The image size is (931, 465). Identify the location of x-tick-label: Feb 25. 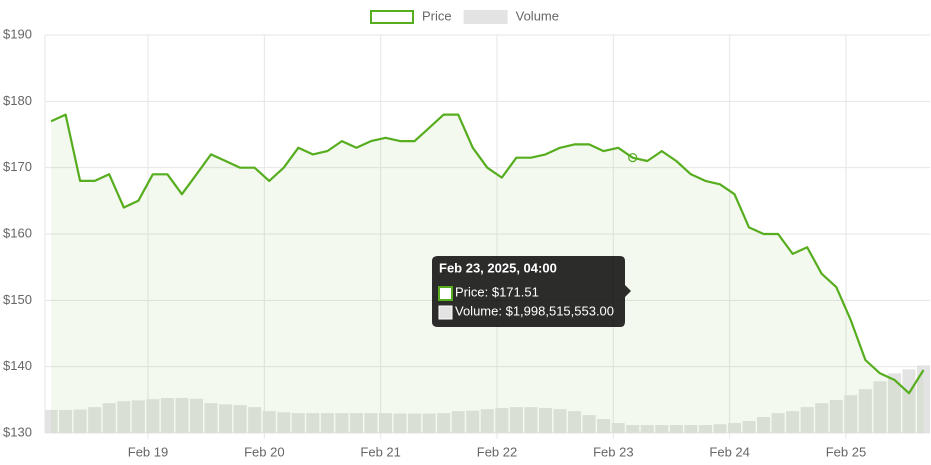
(846, 451).